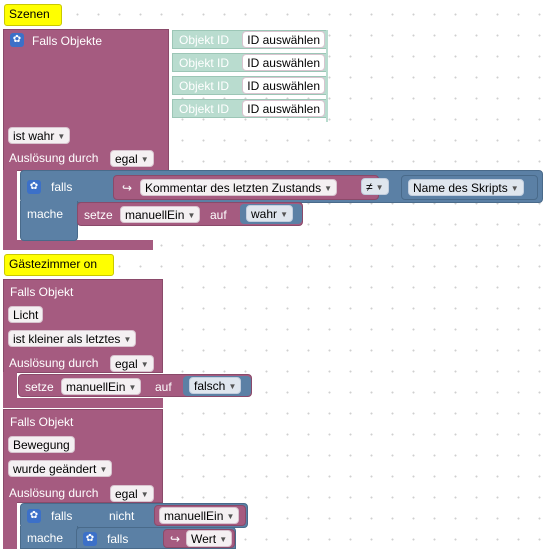 Image resolution: width=549 pixels, height=549 pixels. I want to click on object-dropdown: Licht, so click(26, 314).